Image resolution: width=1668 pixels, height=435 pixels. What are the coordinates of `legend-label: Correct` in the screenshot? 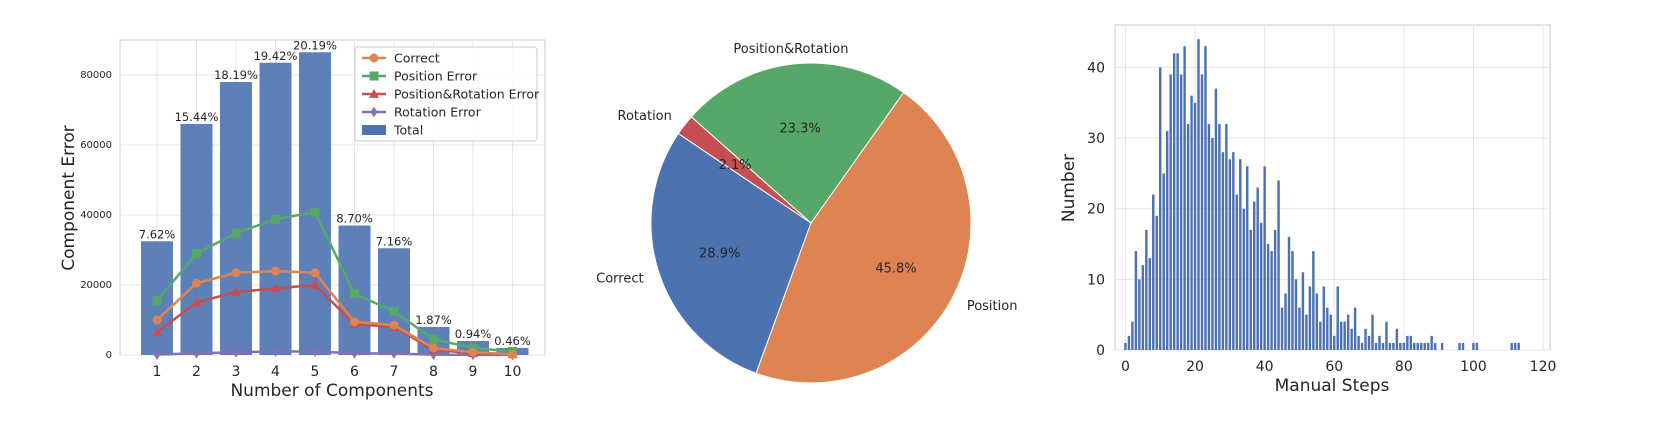 It's located at (417, 58).